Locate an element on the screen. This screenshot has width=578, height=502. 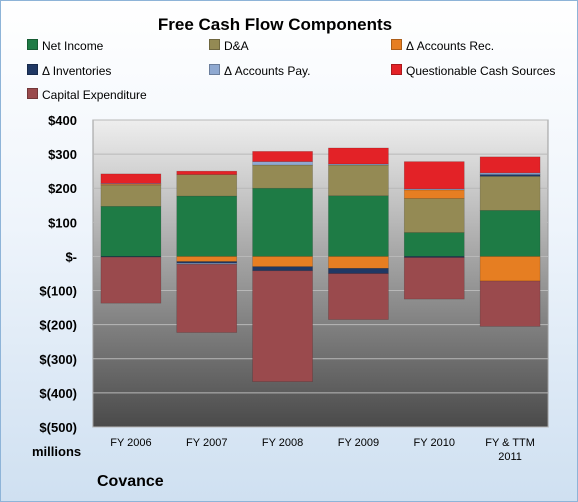
legend-label: Net Income is located at coordinates (73, 46).